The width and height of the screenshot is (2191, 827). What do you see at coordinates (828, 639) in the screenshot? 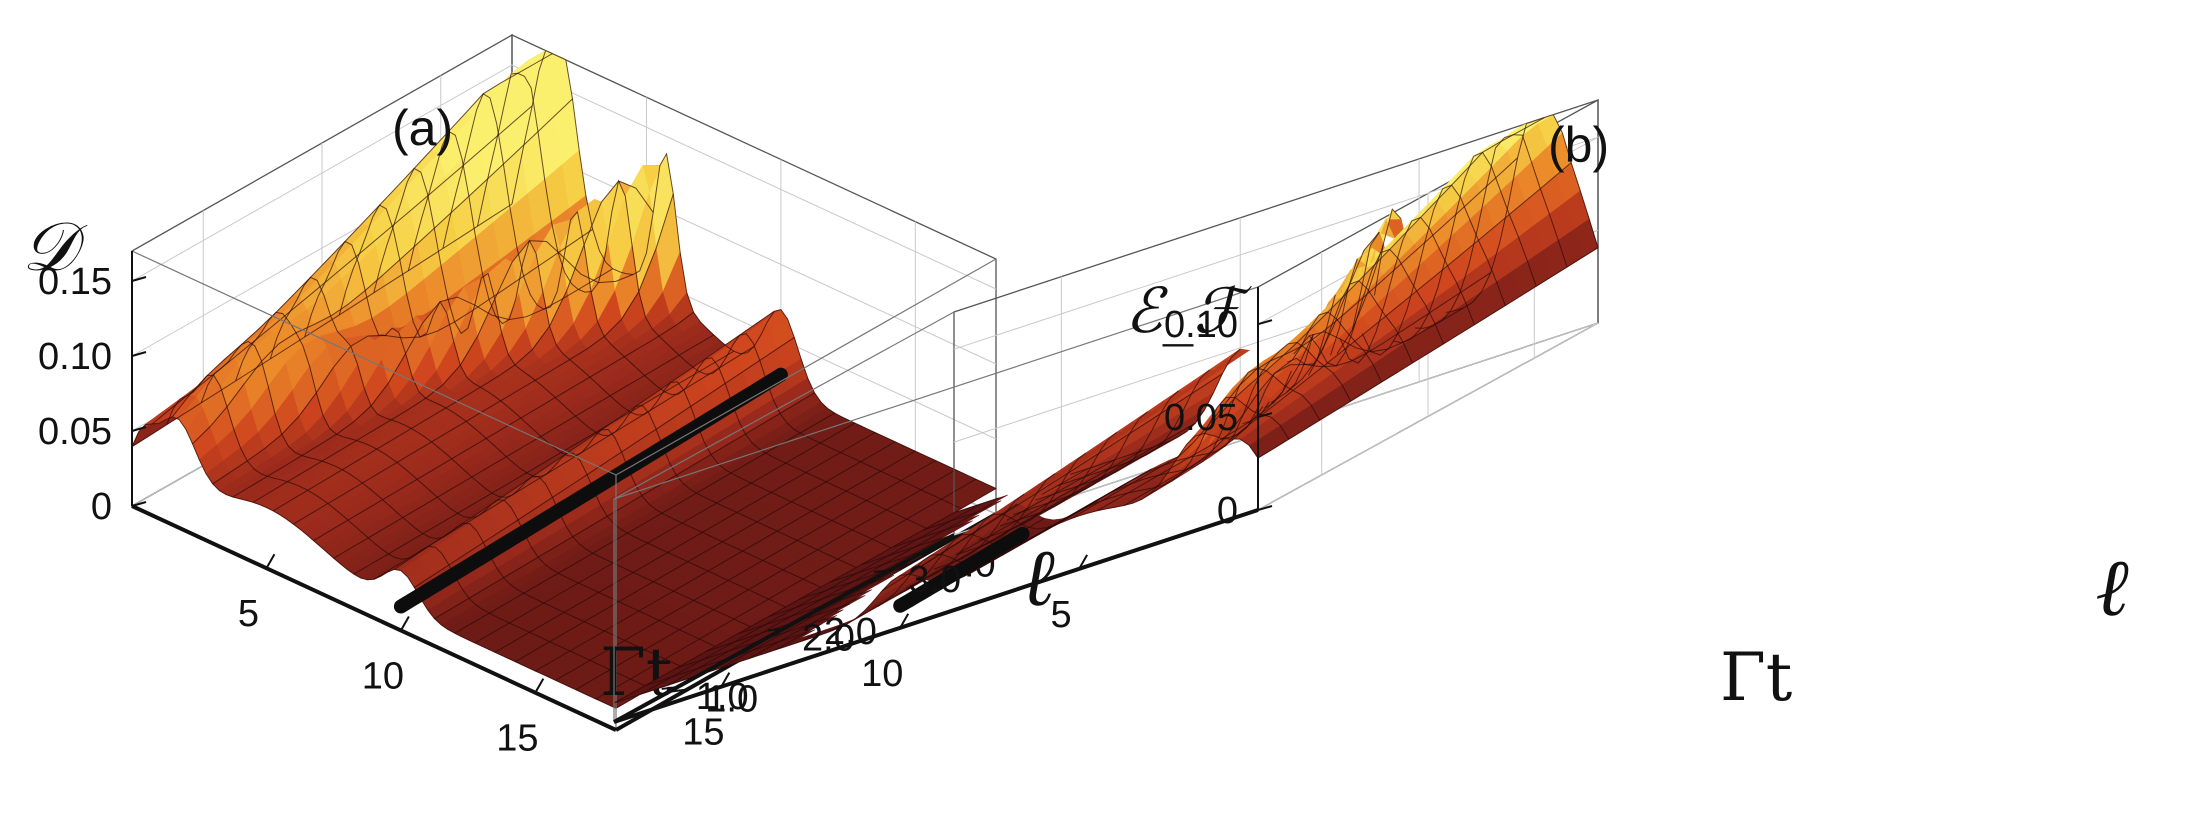
I see `y-tick-label: 2.0` at bounding box center [828, 639].